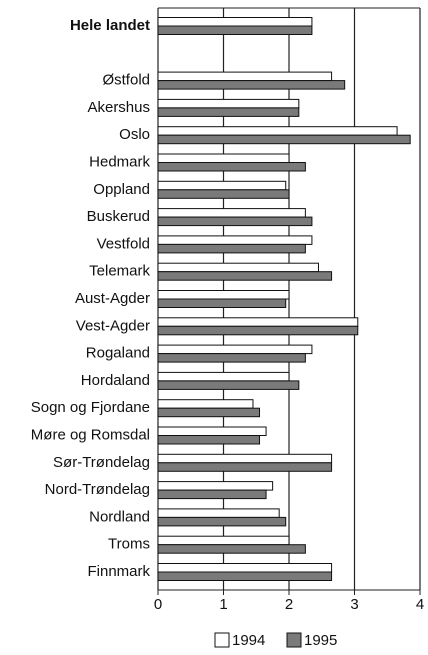  Describe the element at coordinates (119, 161) in the screenshot. I see `y-tick-label: Hedmark` at that location.